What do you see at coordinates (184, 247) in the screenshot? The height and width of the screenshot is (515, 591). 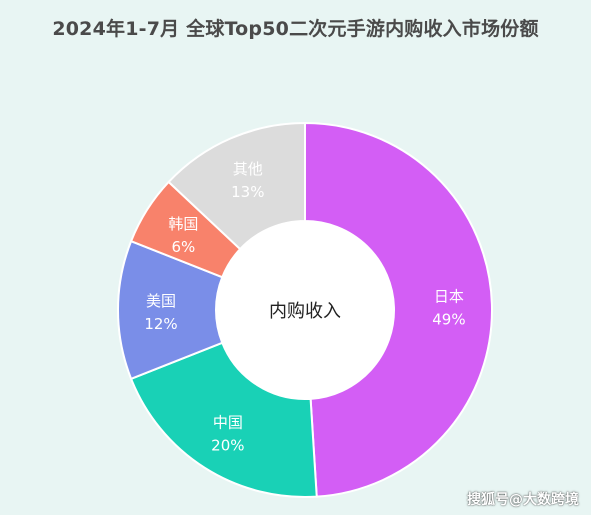 I see `slice-value-label-4: 6%` at bounding box center [184, 247].